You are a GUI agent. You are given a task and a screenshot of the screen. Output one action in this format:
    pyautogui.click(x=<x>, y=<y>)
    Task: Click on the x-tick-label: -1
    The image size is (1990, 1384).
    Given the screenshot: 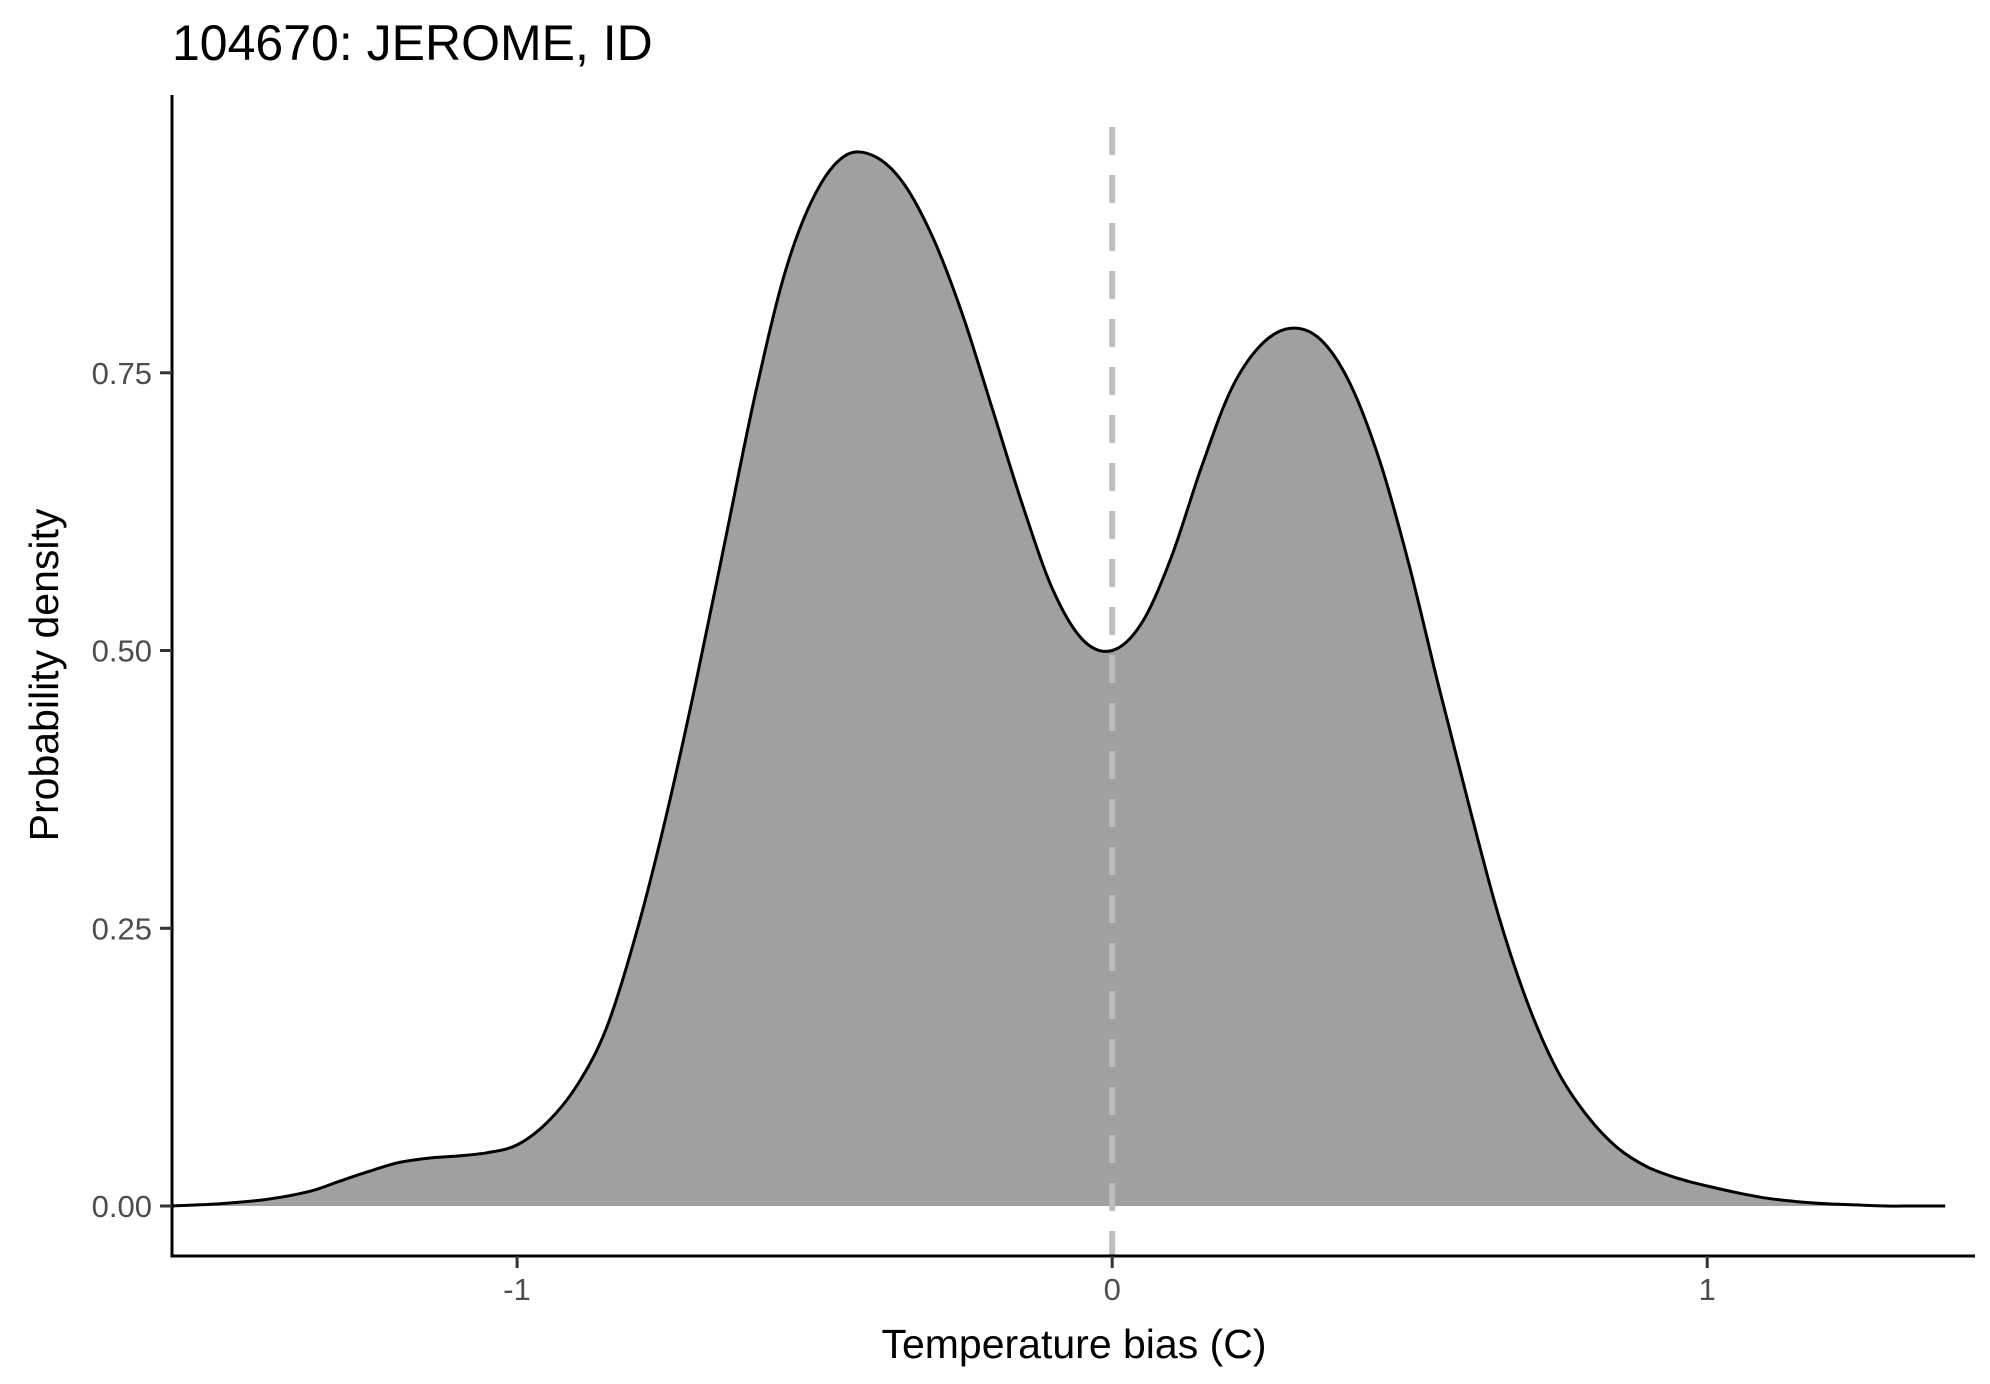 What is the action you would take?
    pyautogui.click(x=517, y=1289)
    